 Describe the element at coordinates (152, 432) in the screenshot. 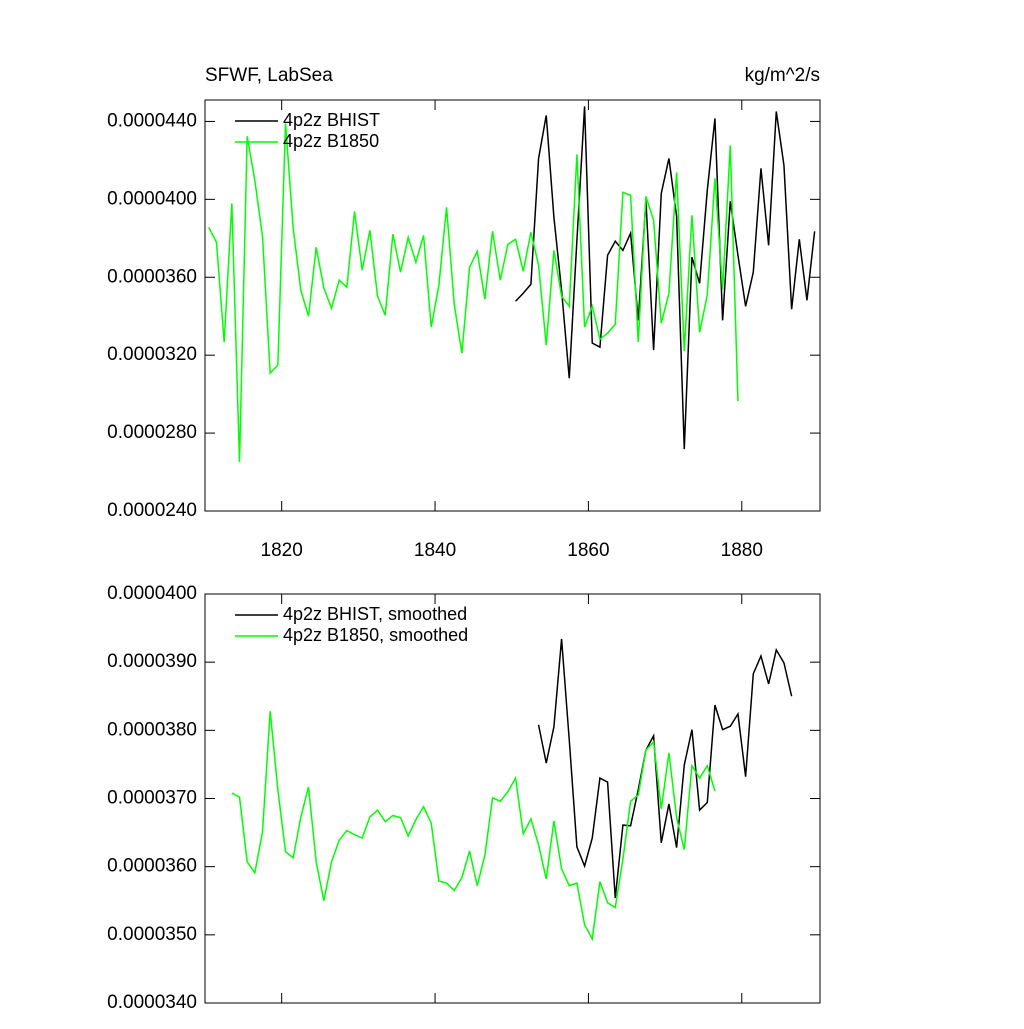

I see `y-tick-label: 0.0000280` at that location.